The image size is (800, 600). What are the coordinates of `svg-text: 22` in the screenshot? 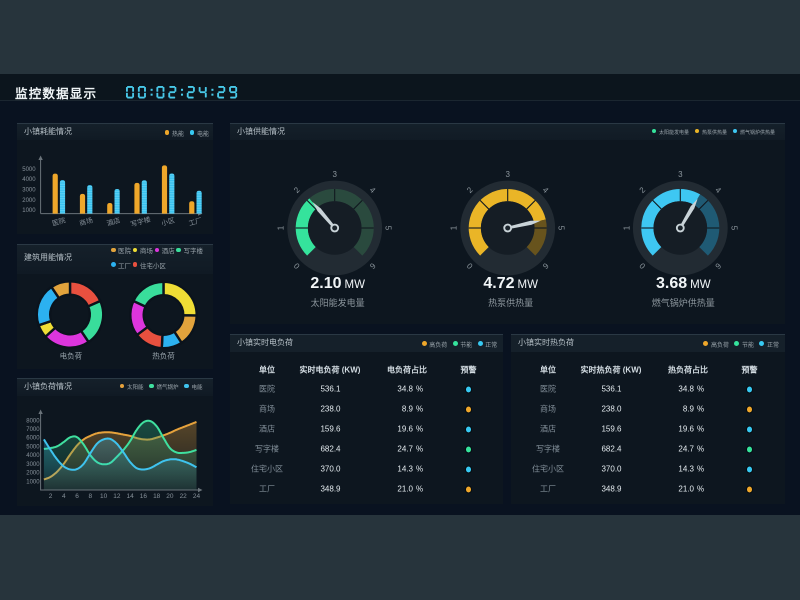 It's located at (184, 496).